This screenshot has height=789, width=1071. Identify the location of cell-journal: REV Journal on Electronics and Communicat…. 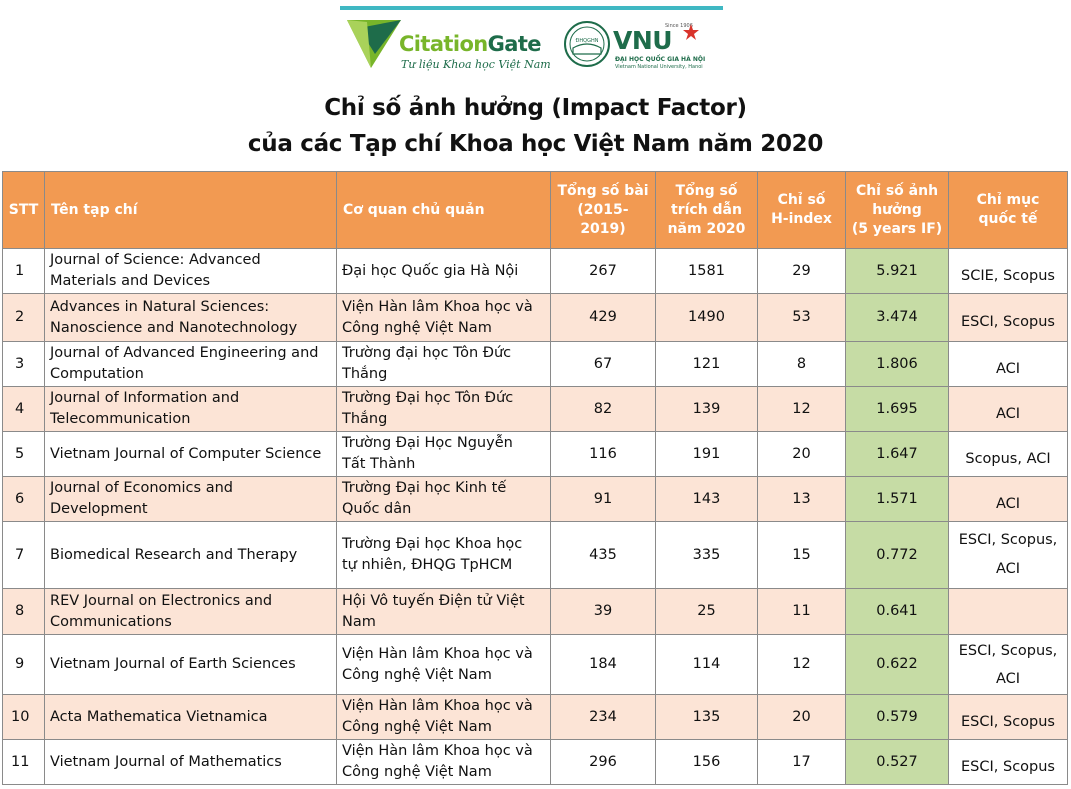
(190, 611).